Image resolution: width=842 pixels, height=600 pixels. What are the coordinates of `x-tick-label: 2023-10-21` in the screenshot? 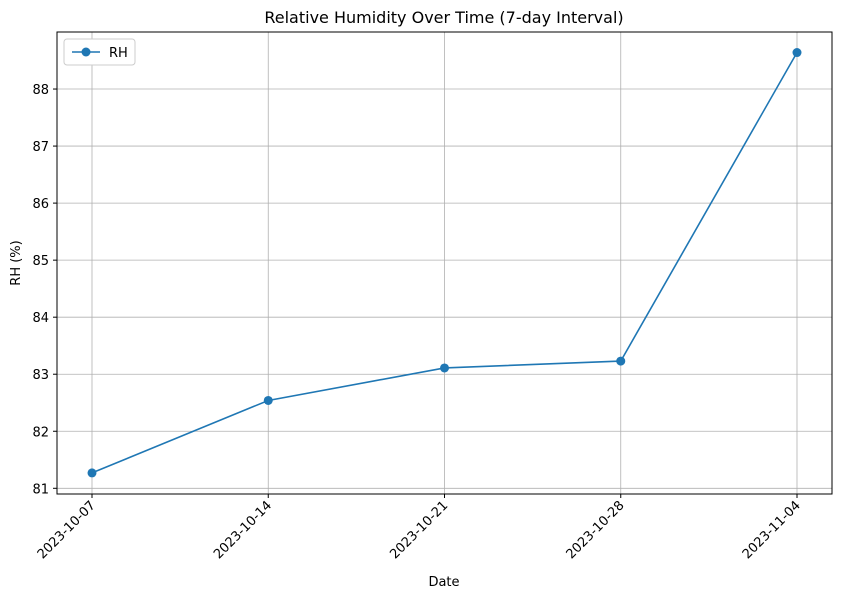 It's located at (419, 530).